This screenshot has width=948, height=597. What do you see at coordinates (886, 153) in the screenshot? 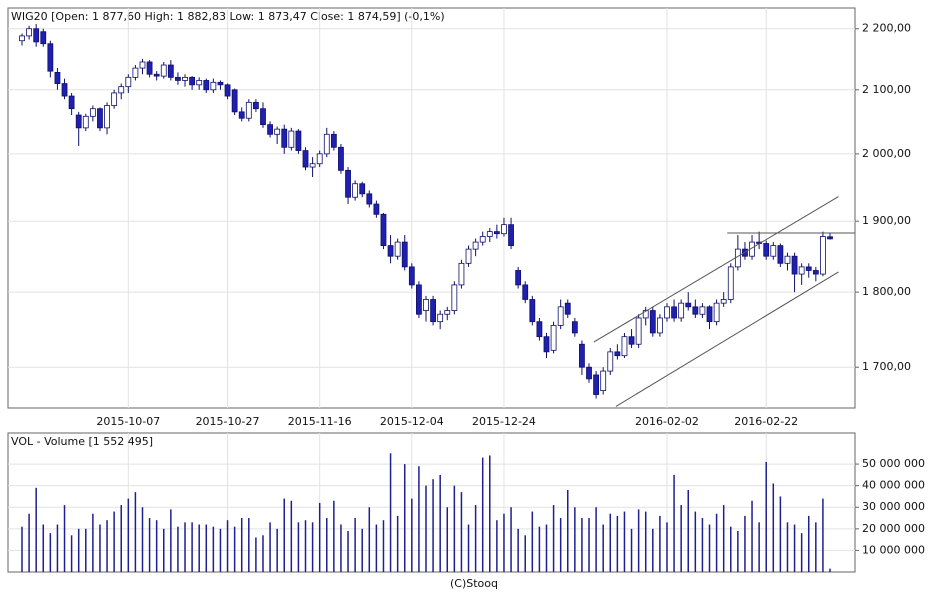
I see `y-tick-label: 2 000,00` at bounding box center [886, 153].